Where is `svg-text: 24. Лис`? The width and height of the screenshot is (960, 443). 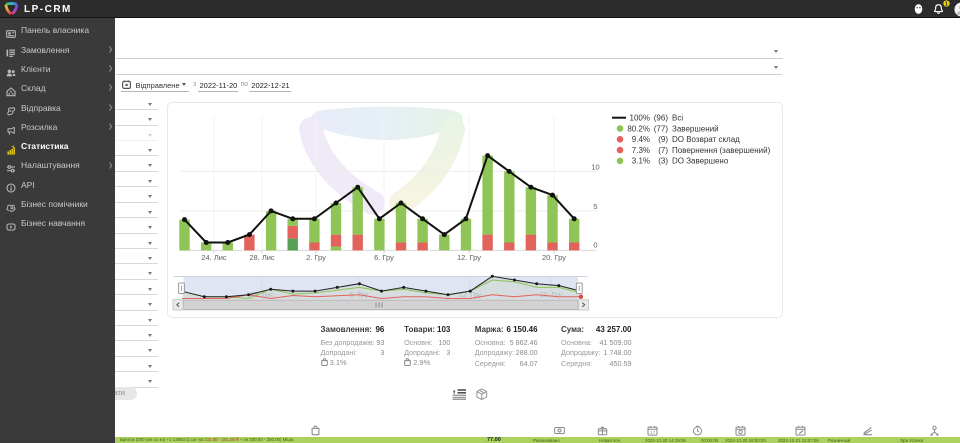 svg-text: 24. Лис is located at coordinates (214, 257).